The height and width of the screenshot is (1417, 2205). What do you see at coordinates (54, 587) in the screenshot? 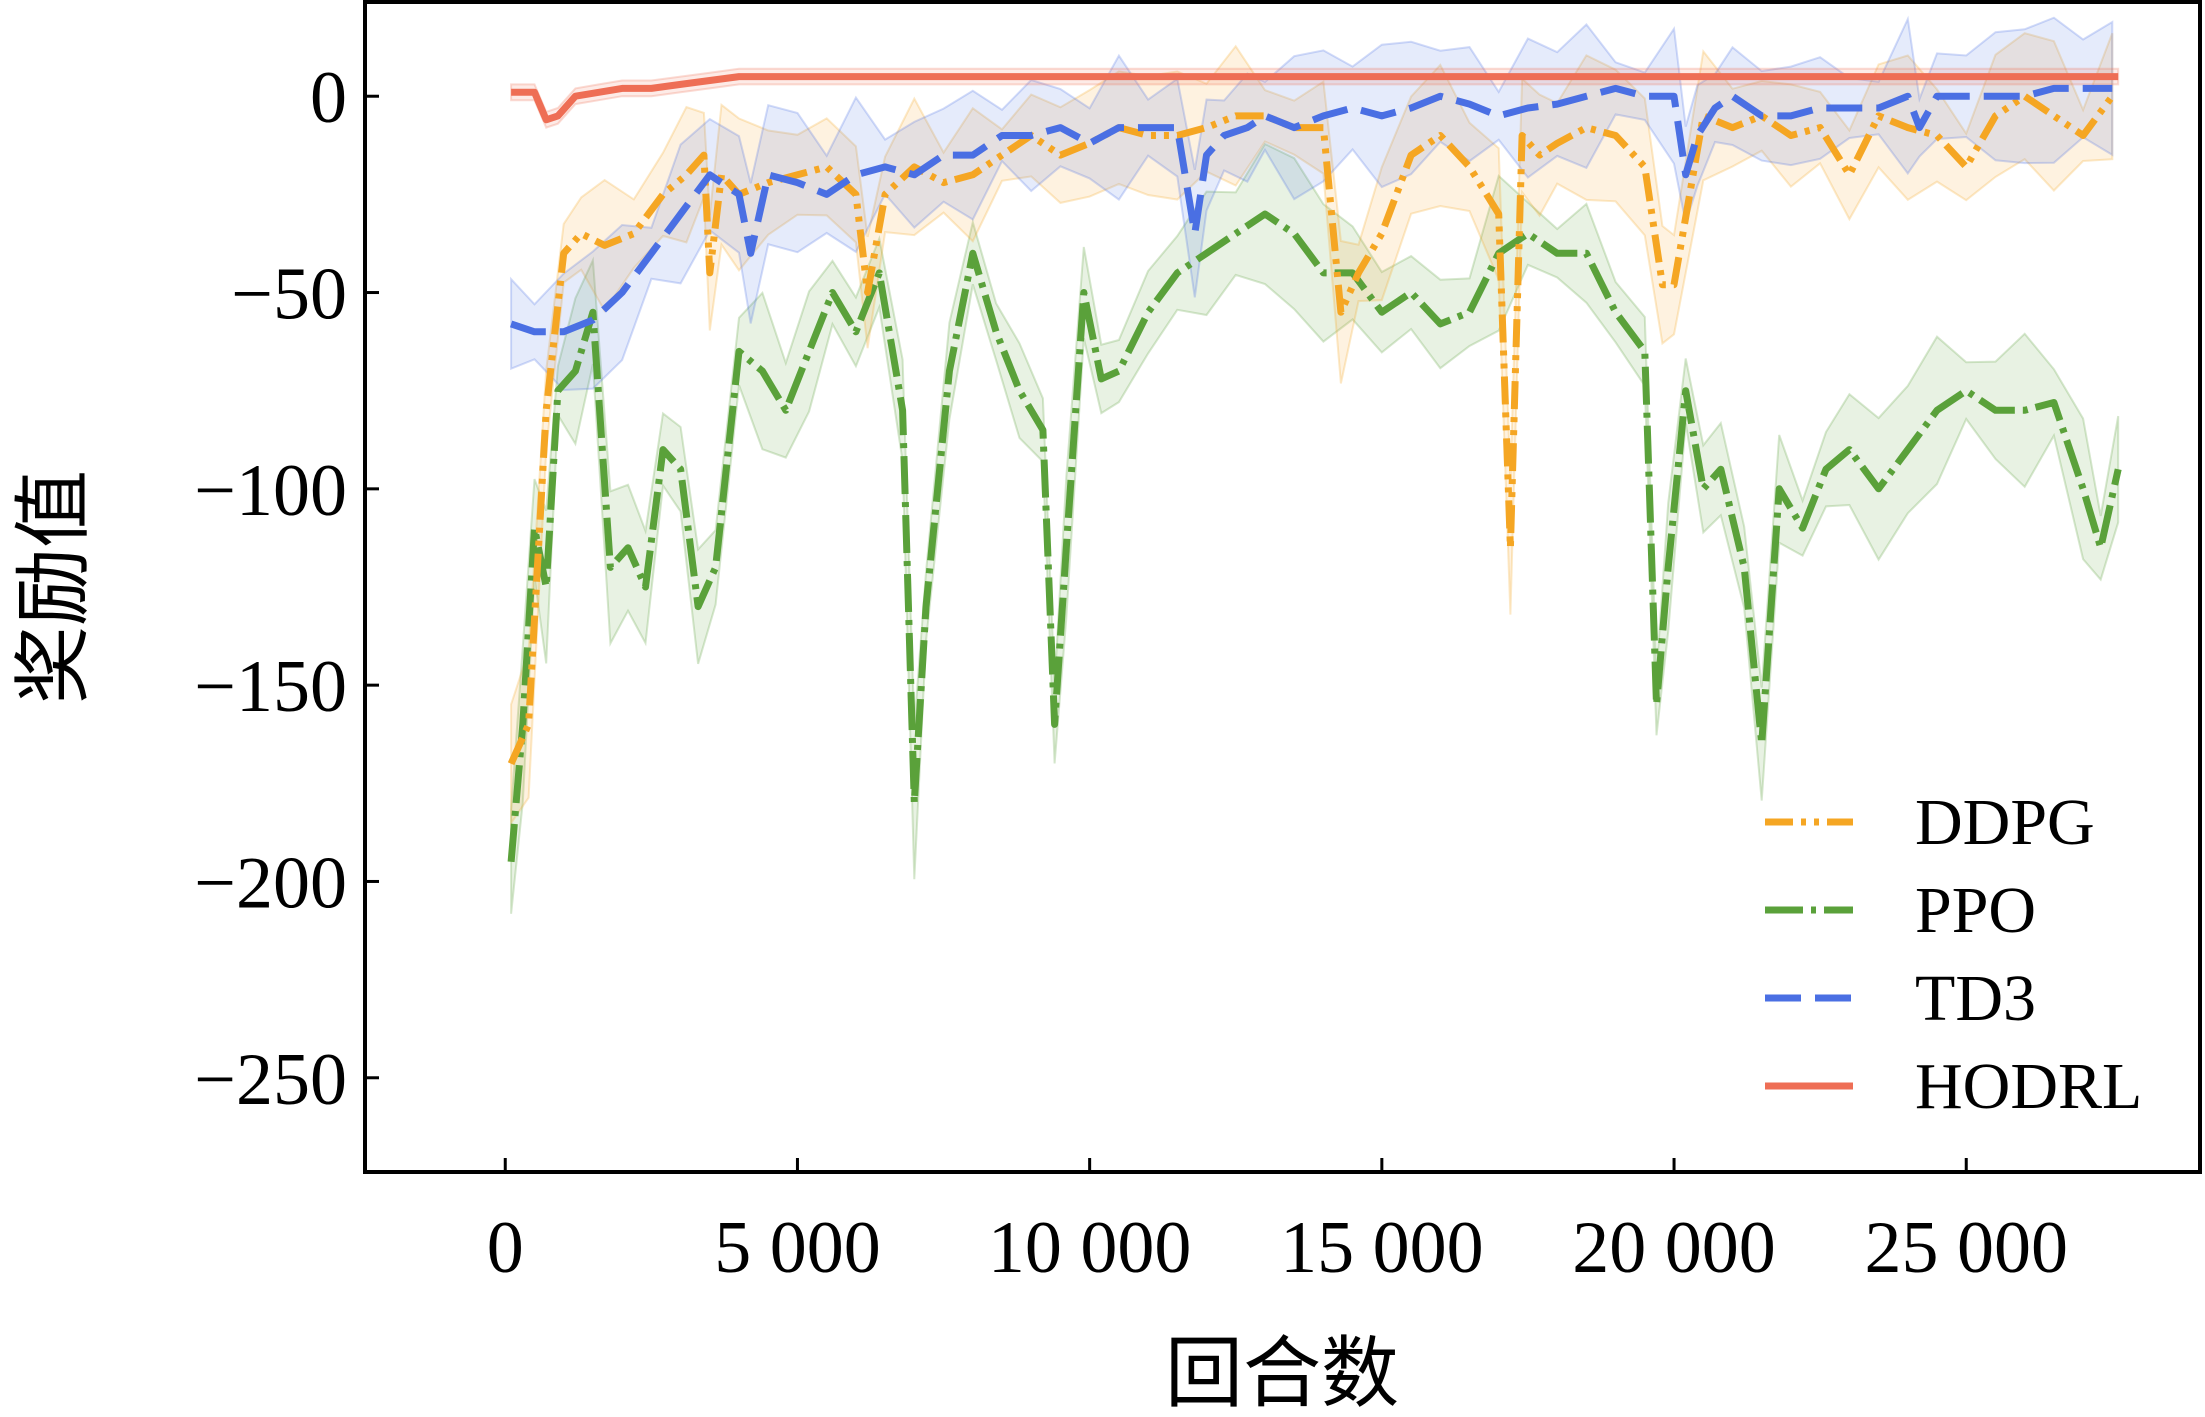
I see `y-axis-title: 奖励值` at bounding box center [54, 587].